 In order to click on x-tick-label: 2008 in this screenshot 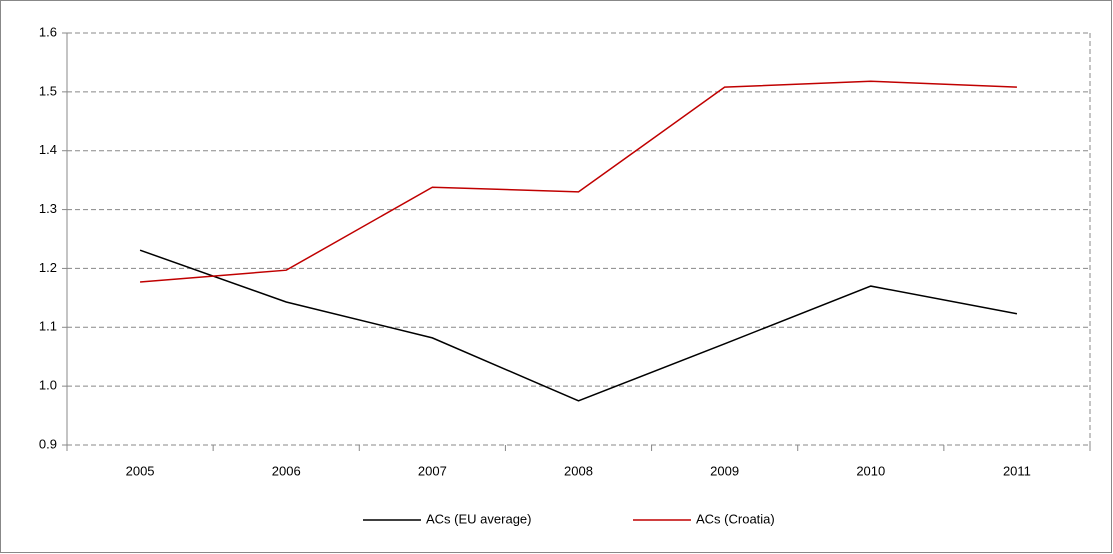, I will do `click(578, 470)`.